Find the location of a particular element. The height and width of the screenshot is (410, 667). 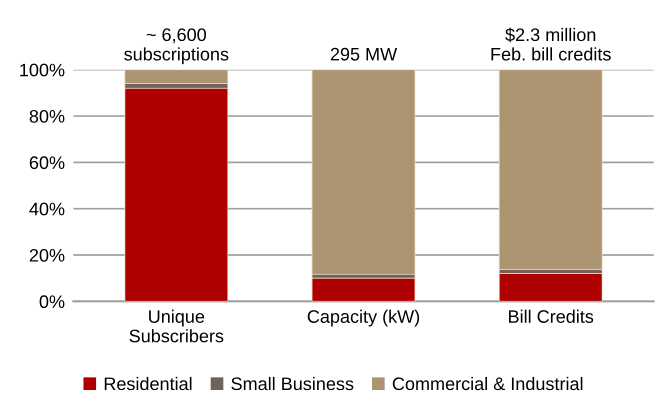

x-tick-label: Bill Credits is located at coordinates (551, 316).